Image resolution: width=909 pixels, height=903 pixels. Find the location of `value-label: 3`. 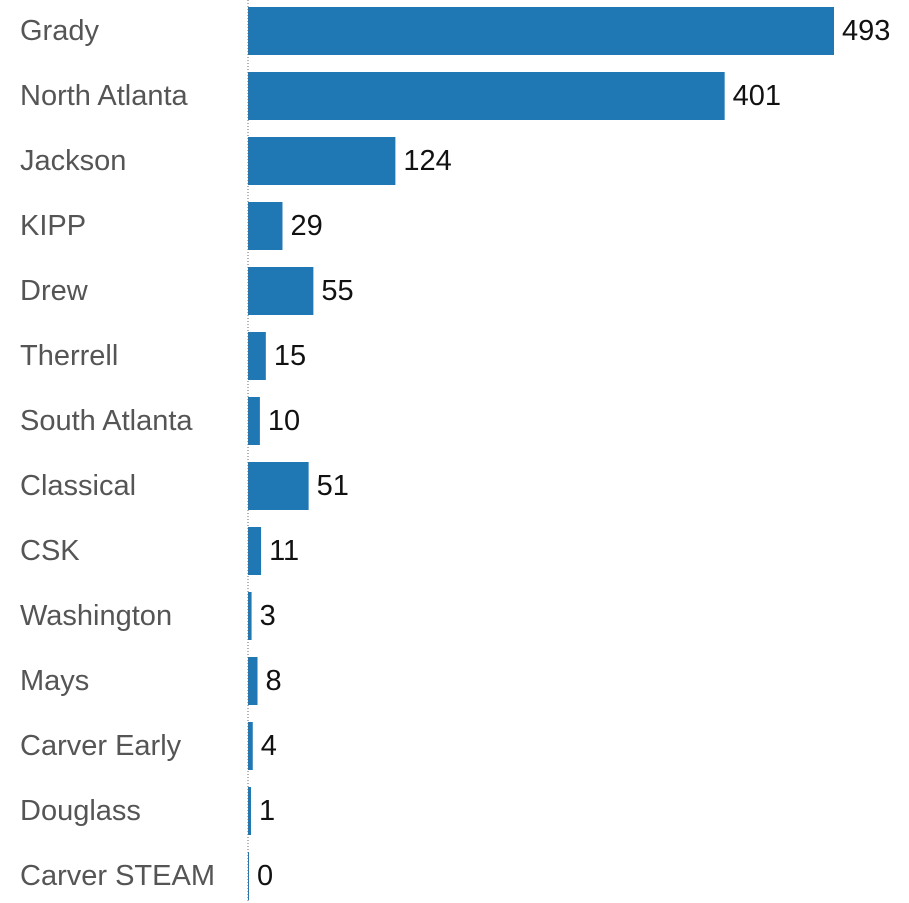

value-label: 3 is located at coordinates (268, 616).